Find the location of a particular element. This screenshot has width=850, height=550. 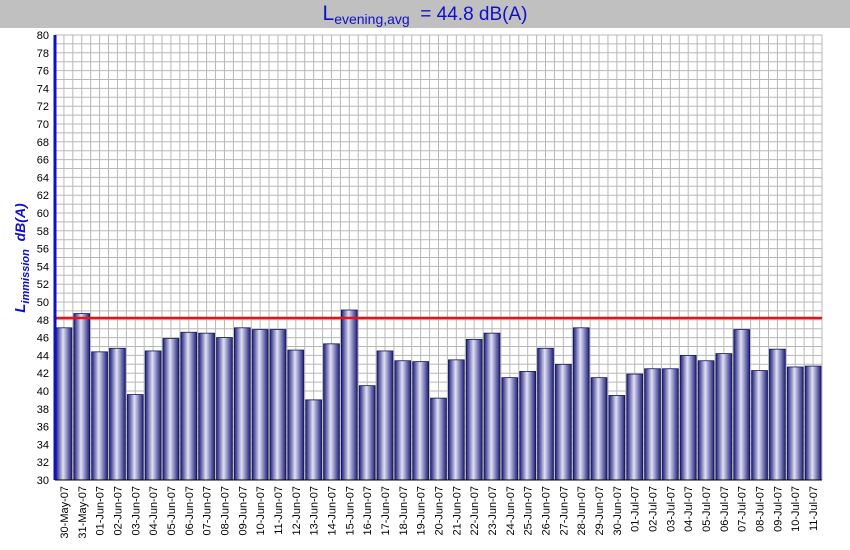

x-tick-label: 02-Jun-07 is located at coordinates (118, 511).